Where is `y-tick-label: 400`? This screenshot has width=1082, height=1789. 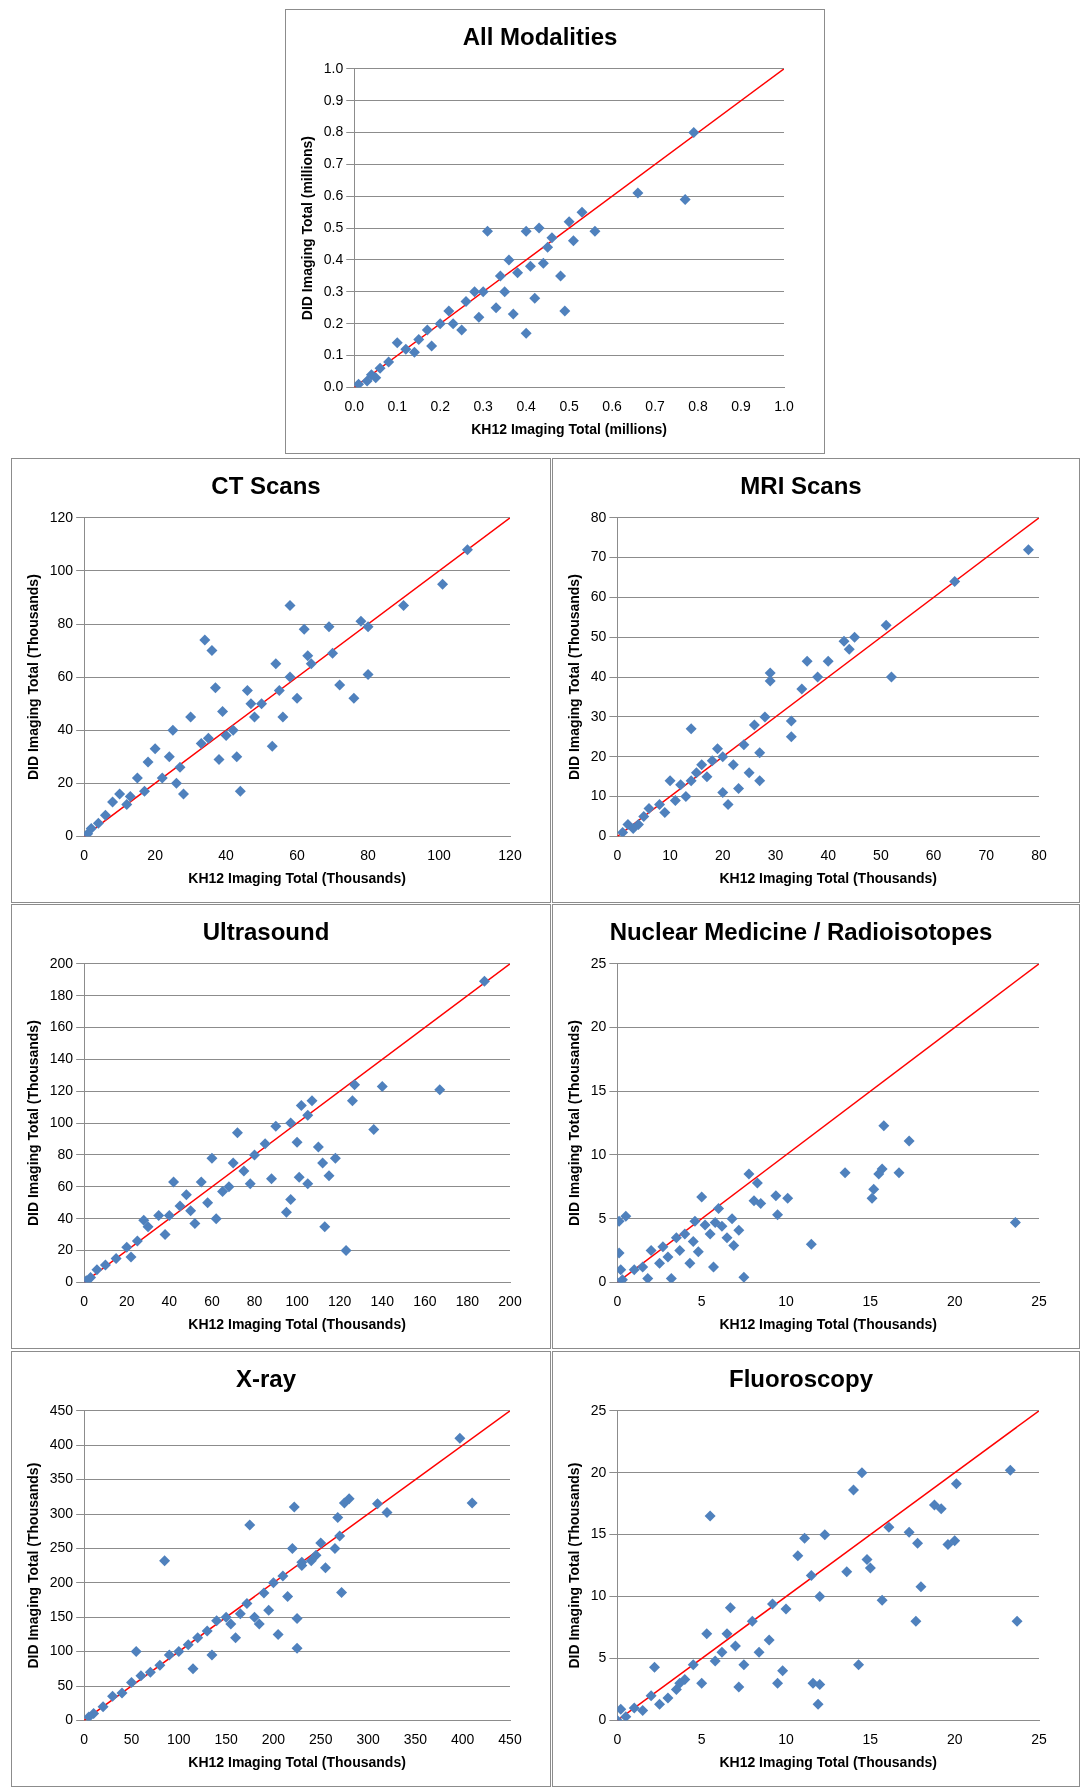
y-tick-label: 400 is located at coordinates (61, 1444).